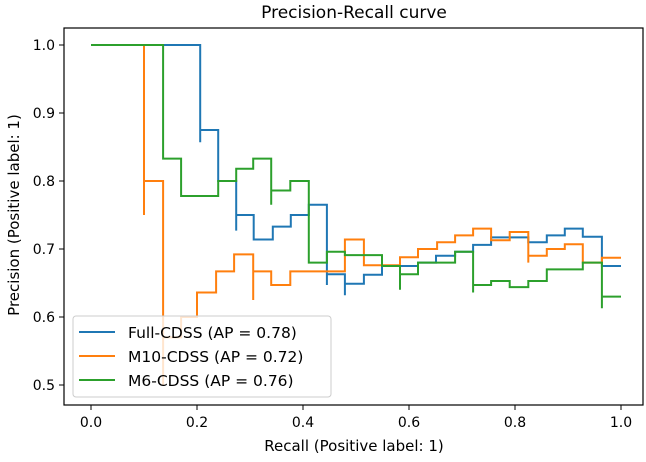 The image size is (646, 462). What do you see at coordinates (14, 215) in the screenshot?
I see `y-axis-label: Precision (Positive label: 1)` at bounding box center [14, 215].